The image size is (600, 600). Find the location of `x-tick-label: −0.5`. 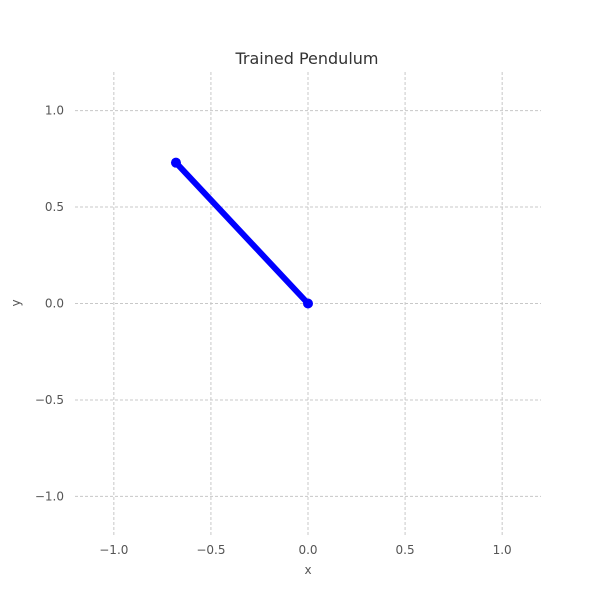

x-tick-label: −0.5 is located at coordinates (210, 550).